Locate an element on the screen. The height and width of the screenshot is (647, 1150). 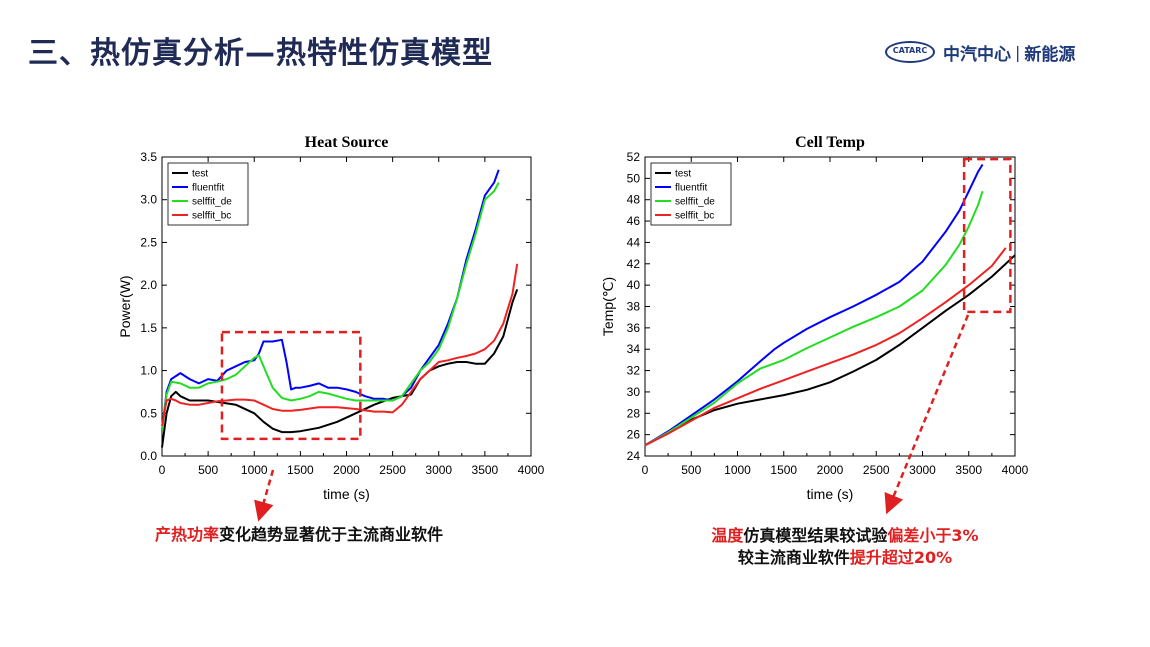
caption-run: 温度 is located at coordinates (727, 535).